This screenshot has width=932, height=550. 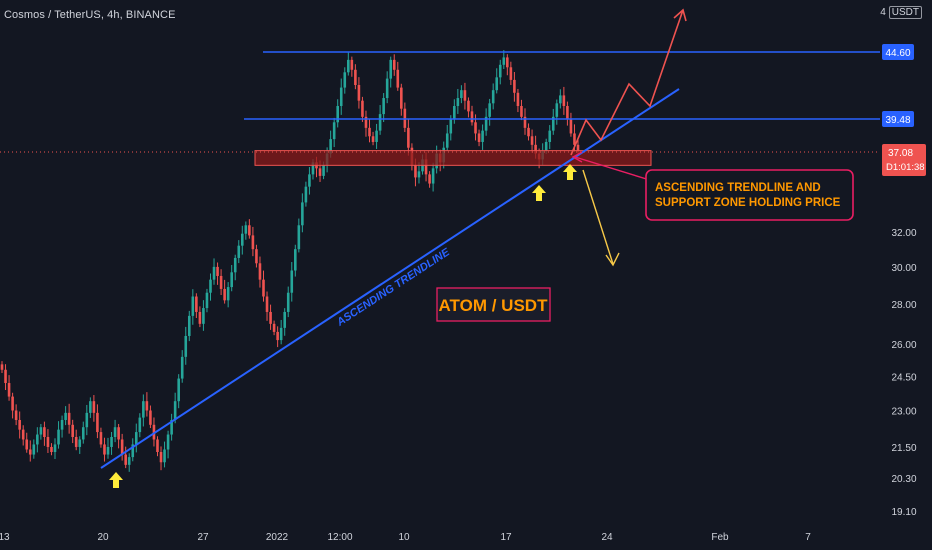 I want to click on currency-selector: 4 USDT, so click(x=901, y=12).